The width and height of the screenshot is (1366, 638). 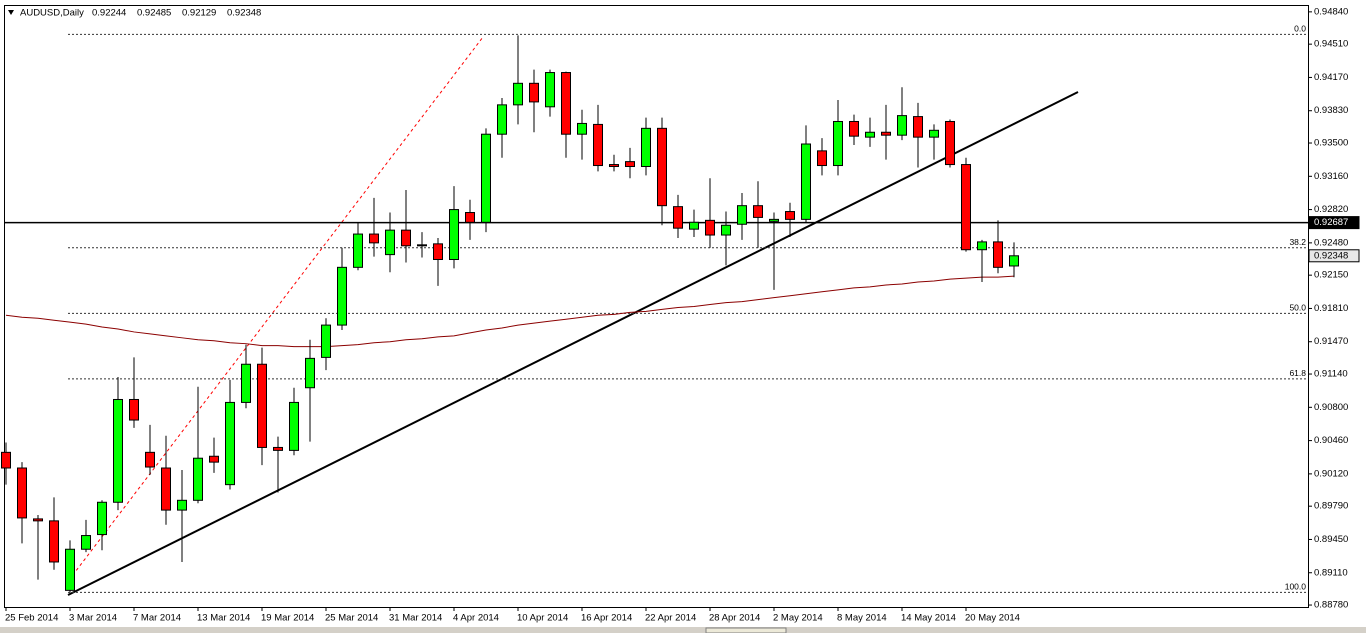 I want to click on hline-price-box, so click(x=1334, y=223).